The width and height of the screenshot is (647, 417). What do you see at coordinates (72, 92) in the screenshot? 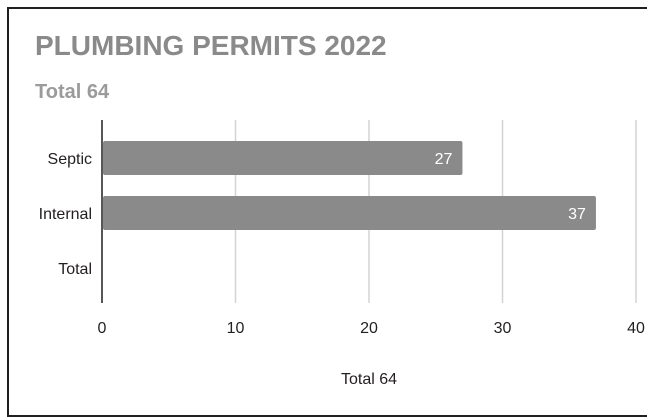
I see `chart-subtitle: Total 64` at bounding box center [72, 92].